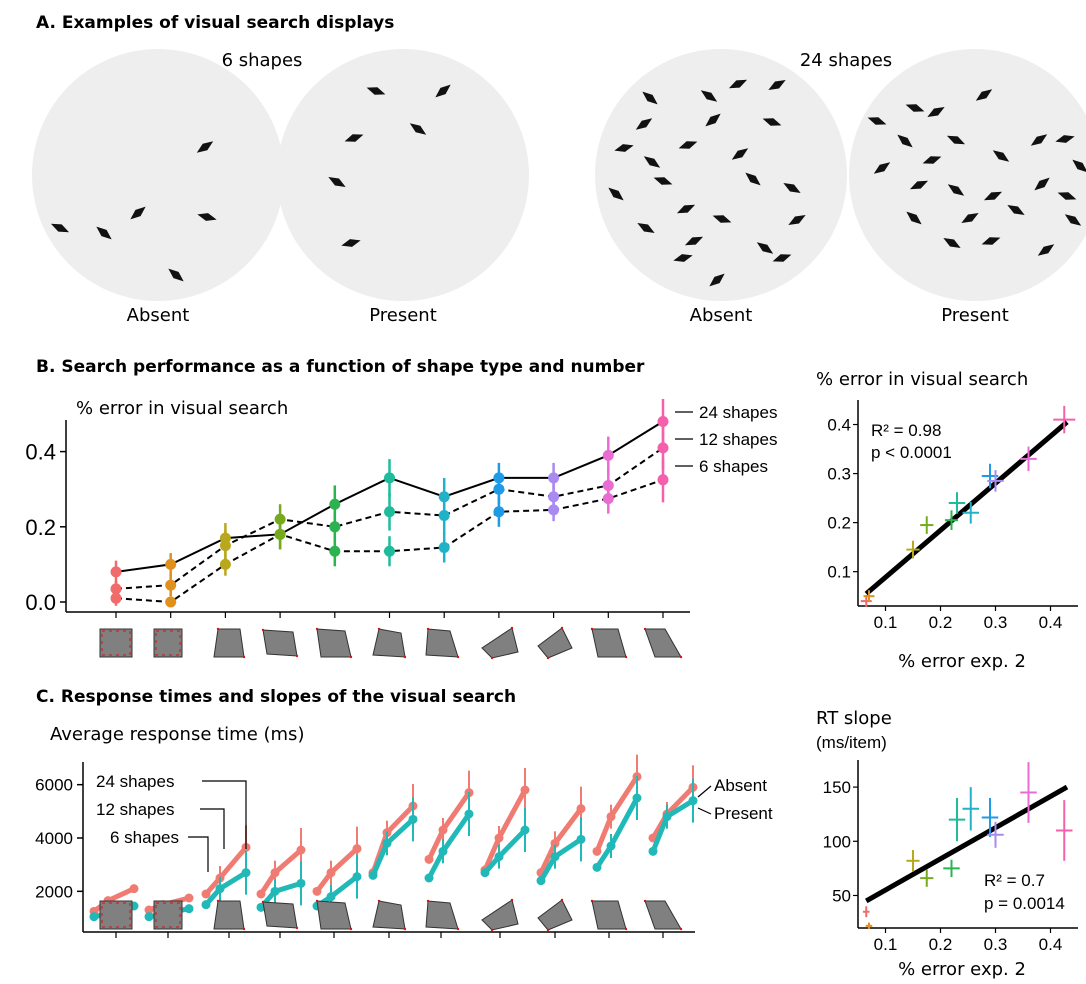 The image size is (1086, 984). Describe the element at coordinates (54, 785) in the screenshot. I see `y-tick-label: 6000` at that location.